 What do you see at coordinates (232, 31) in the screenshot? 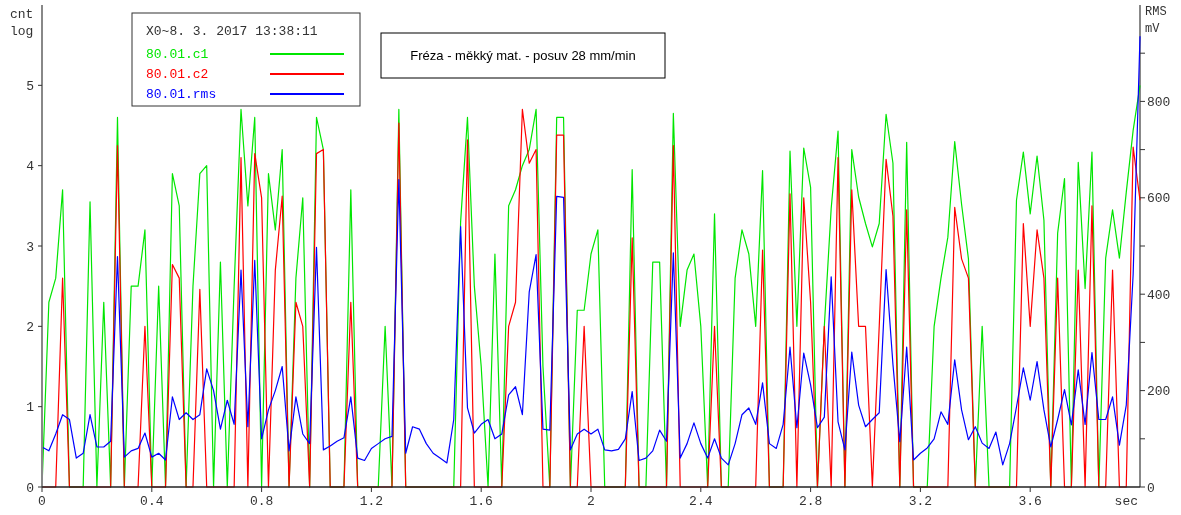
I see `legend-title: X0~8. 3. 2017 13:38:11` at bounding box center [232, 31].